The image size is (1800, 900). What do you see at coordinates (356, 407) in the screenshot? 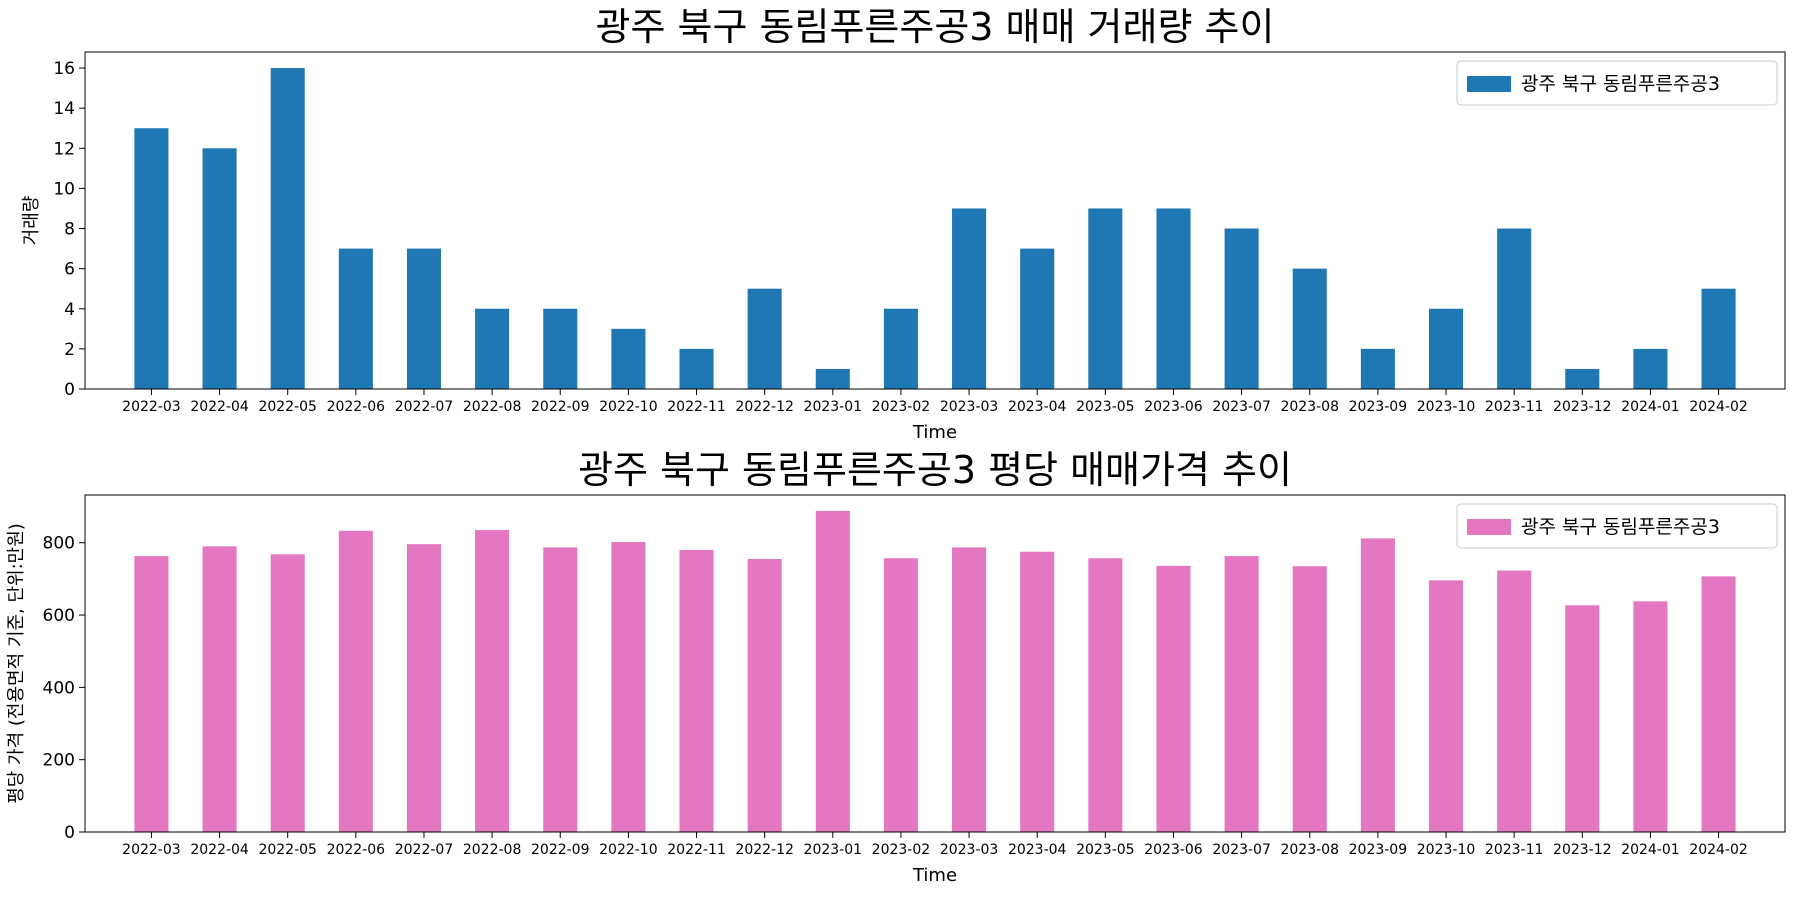
I see `x-tick-label: 2022-06` at bounding box center [356, 407].